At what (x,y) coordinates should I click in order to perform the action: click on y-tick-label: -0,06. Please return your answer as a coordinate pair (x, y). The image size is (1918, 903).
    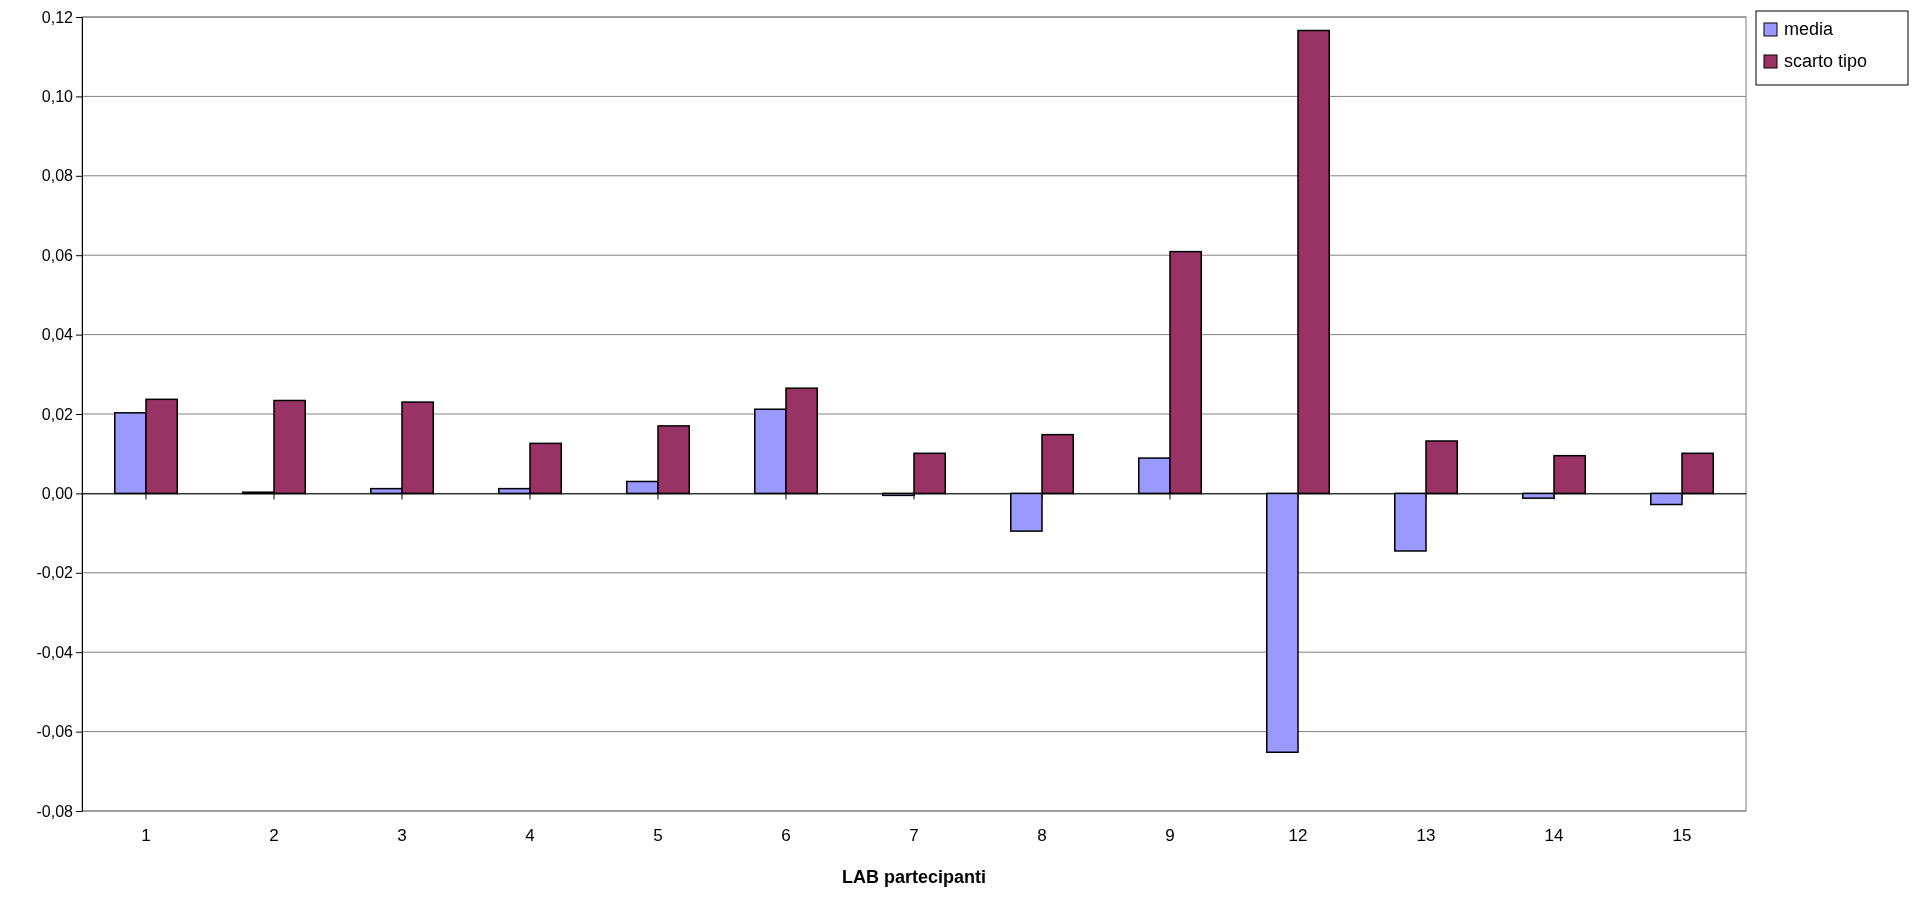
    Looking at the image, I should click on (55, 732).